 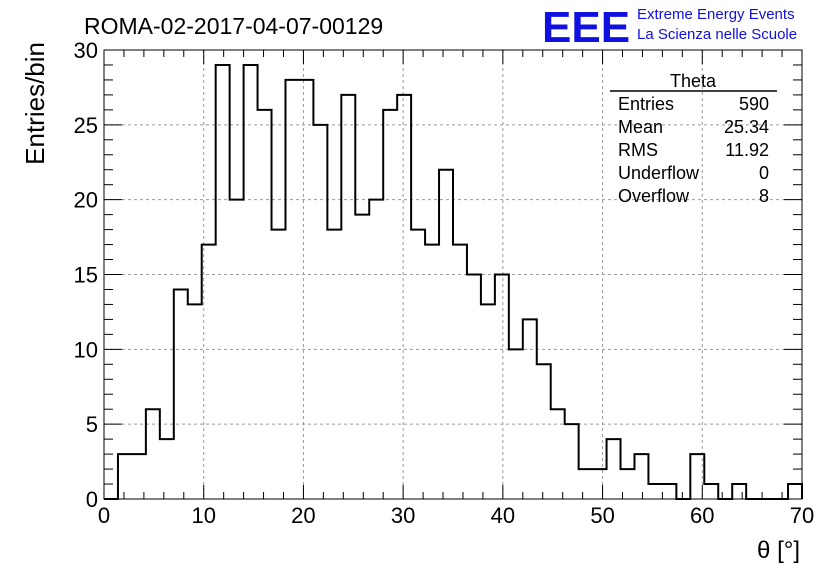 What do you see at coordinates (203, 515) in the screenshot?
I see `x-tick-label: 10` at bounding box center [203, 515].